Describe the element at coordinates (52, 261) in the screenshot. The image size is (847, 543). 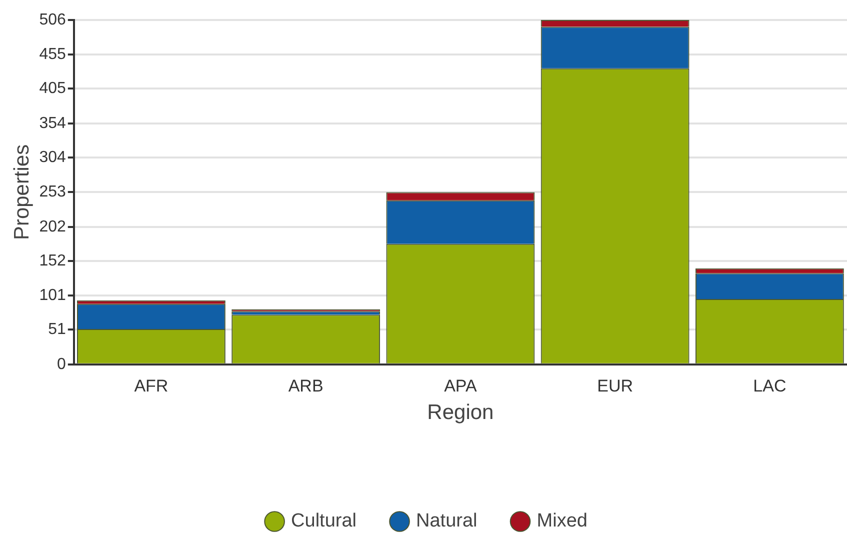
I see `y-tick-label: 152` at that location.